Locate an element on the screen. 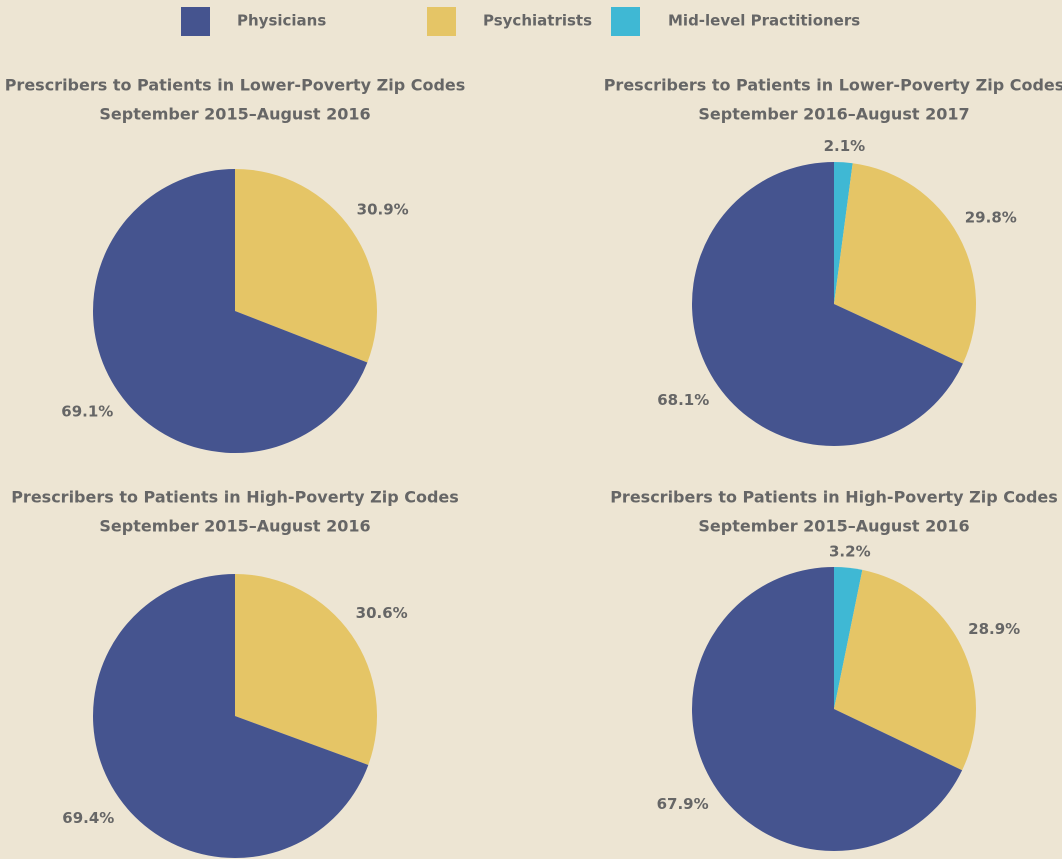  slice-label: 69.1% is located at coordinates (87, 412).